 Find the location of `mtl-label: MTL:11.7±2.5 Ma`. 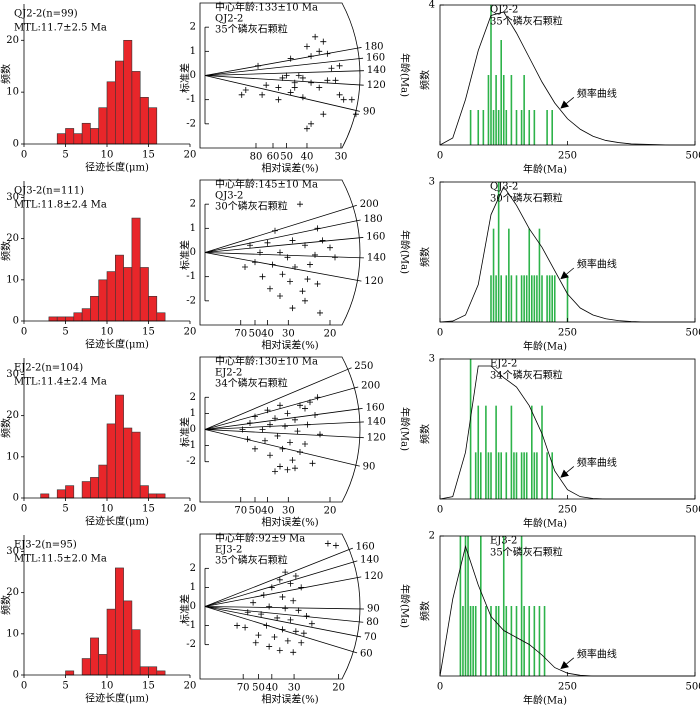

mtl-label: MTL:11.7±2.5 Ma is located at coordinates (60, 28).